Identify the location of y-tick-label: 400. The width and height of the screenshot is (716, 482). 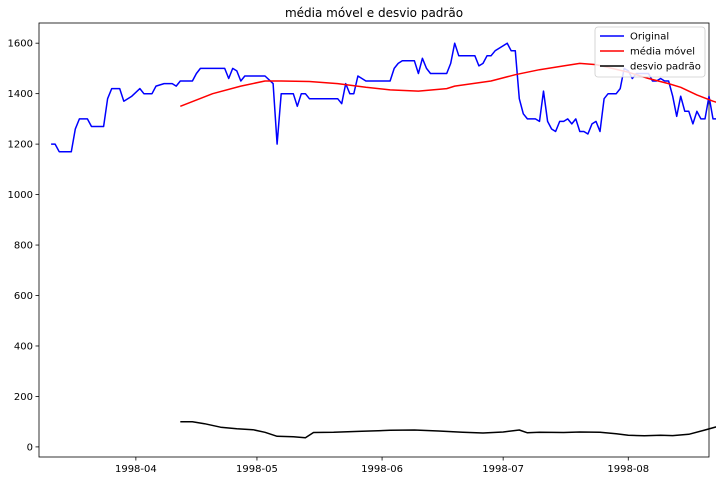
(23, 346).